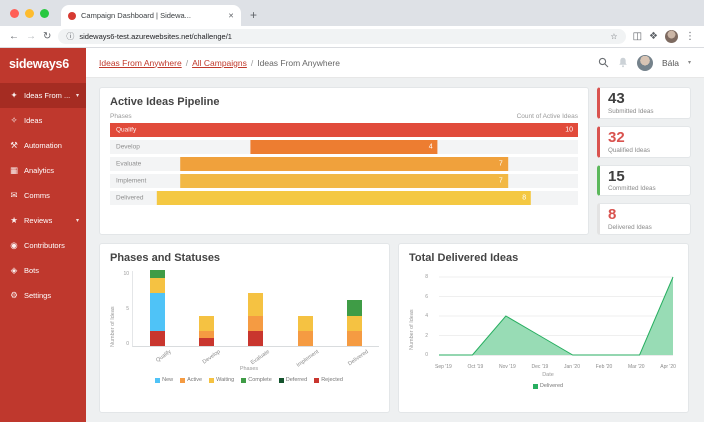 Image resolution: width=704 pixels, height=422 pixels. Describe the element at coordinates (130, 198) in the screenshot. I see `funnel-phase-label: Delivered` at that location.